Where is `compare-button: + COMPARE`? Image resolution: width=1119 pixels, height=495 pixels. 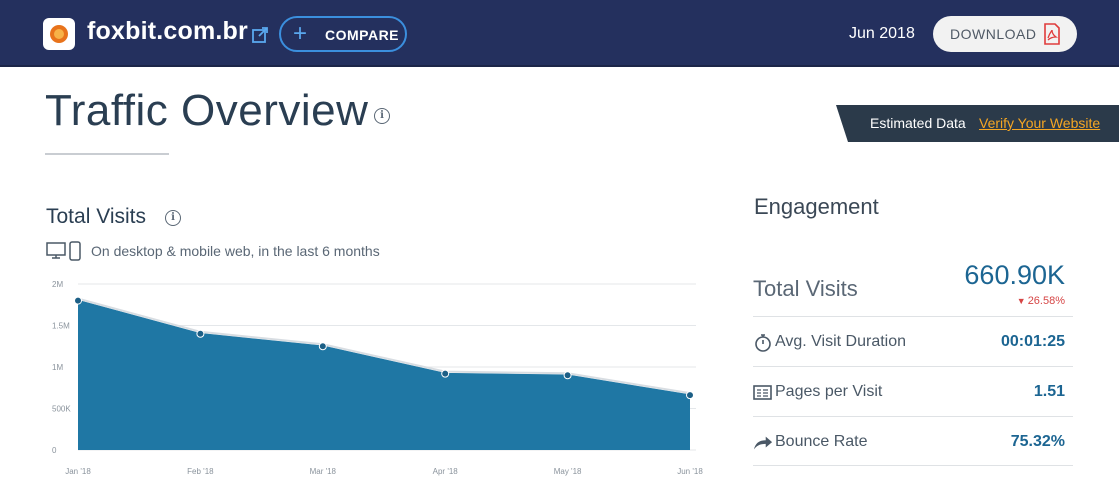
compare-button: + COMPARE is located at coordinates (343, 34).